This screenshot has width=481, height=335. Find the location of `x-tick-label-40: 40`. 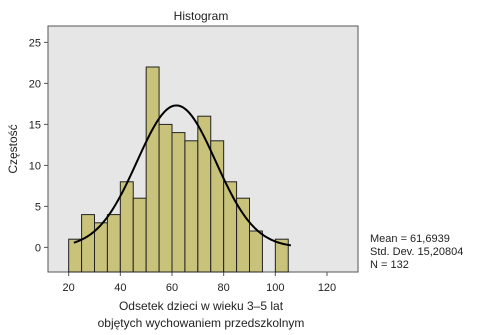

x-tick-label-40: 40 is located at coordinates (120, 288).